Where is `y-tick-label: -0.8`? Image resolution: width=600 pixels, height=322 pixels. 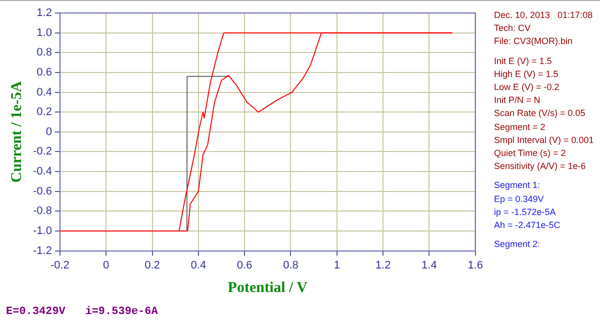 y-tick-label: -0.8 is located at coordinates (42, 211).